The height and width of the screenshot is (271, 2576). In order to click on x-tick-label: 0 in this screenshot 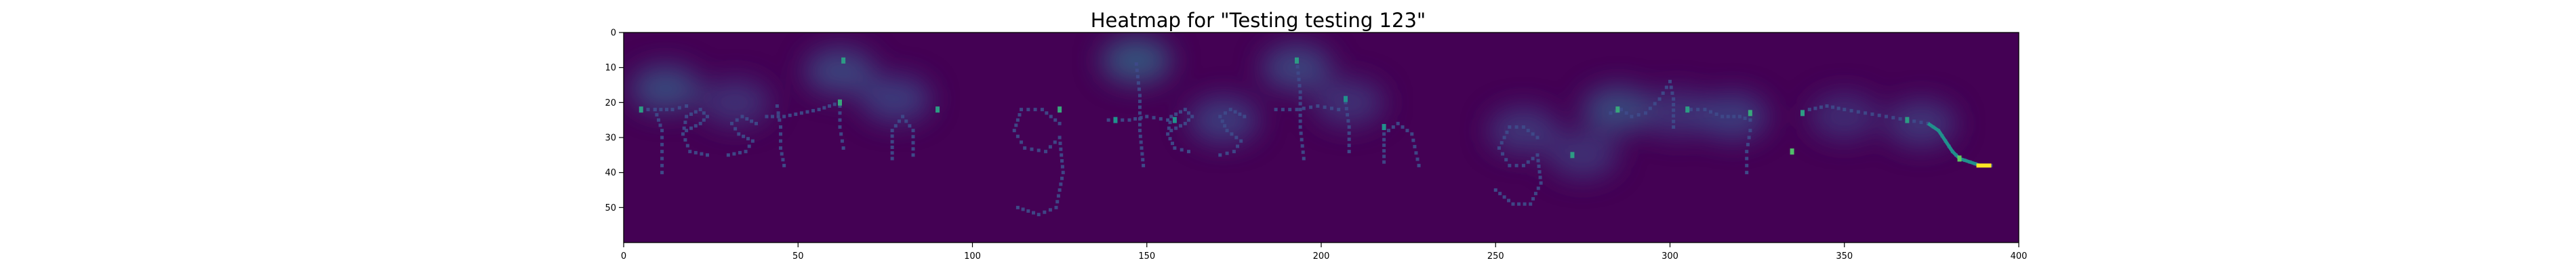, I will do `click(623, 256)`.